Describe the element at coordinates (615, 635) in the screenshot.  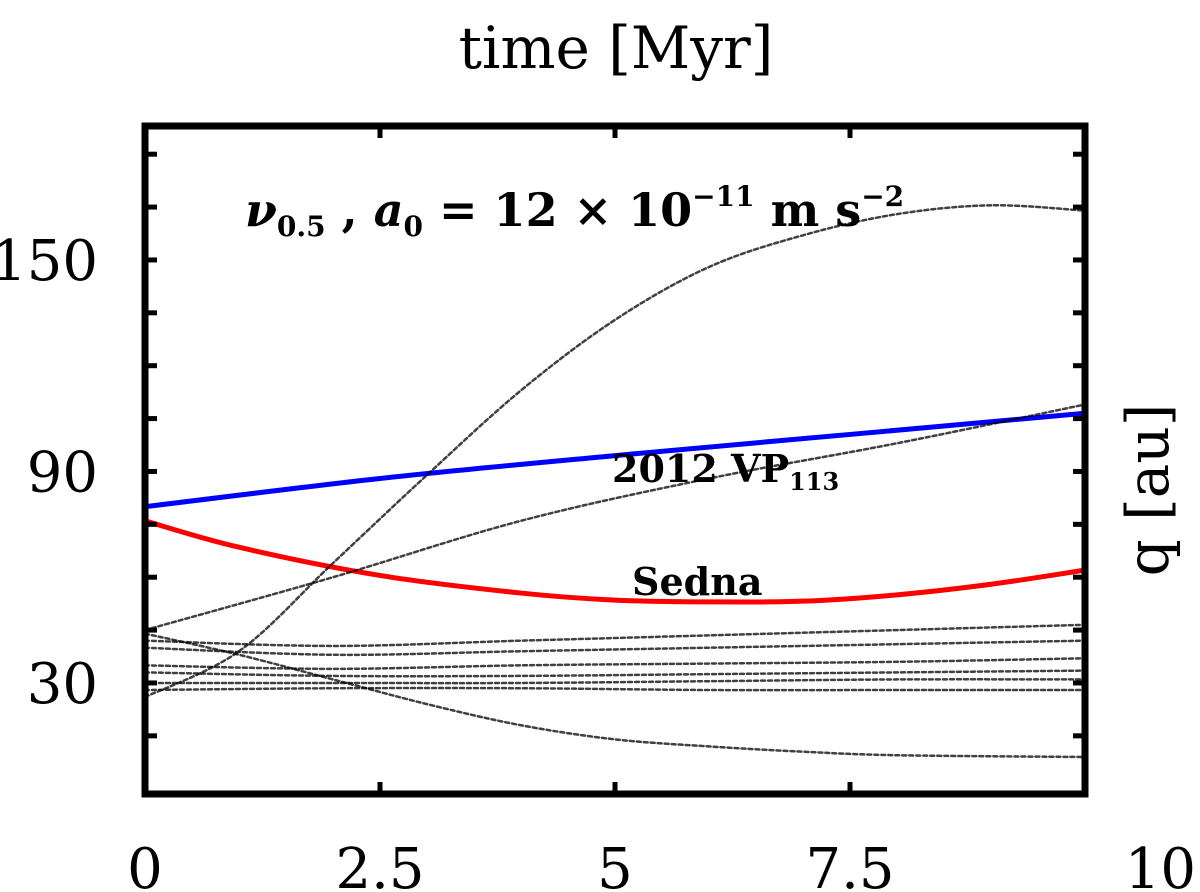
I see `orbit-5-series-line` at that location.